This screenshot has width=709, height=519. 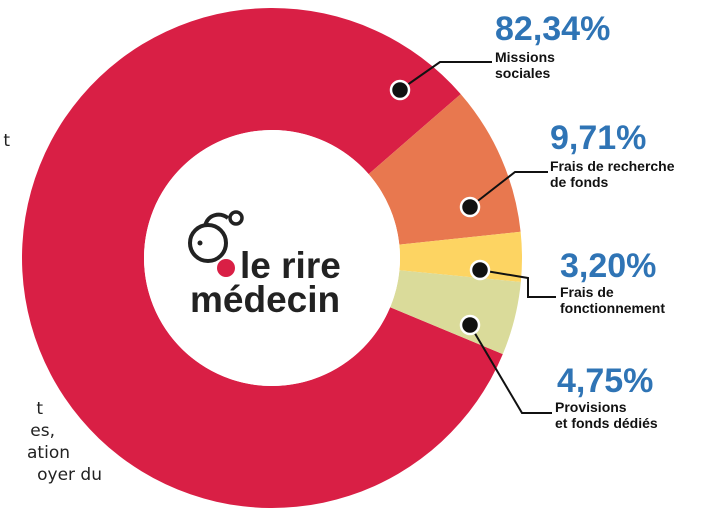 I want to click on logo-text: le rire, so click(x=290, y=265).